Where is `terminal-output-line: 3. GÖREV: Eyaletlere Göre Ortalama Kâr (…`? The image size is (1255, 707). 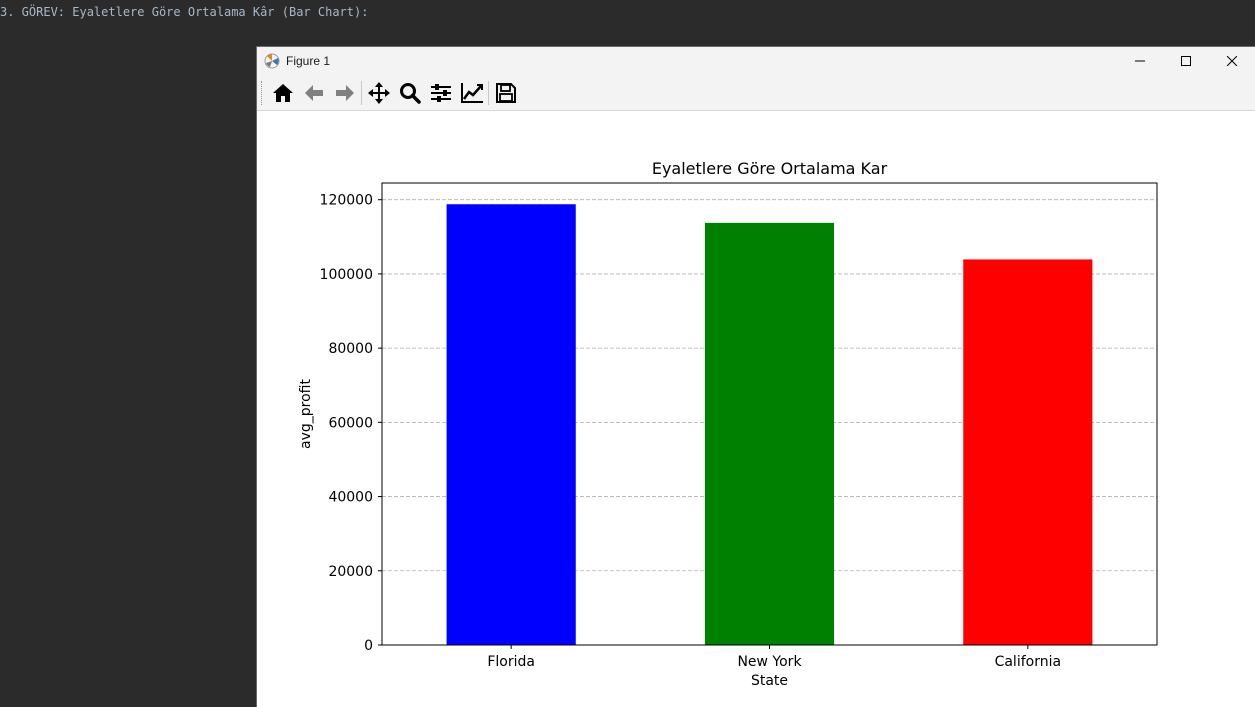 terminal-output-line: 3. GÖREV: Eyaletlere Göre Ortalama Kâr (… is located at coordinates (184, 12).